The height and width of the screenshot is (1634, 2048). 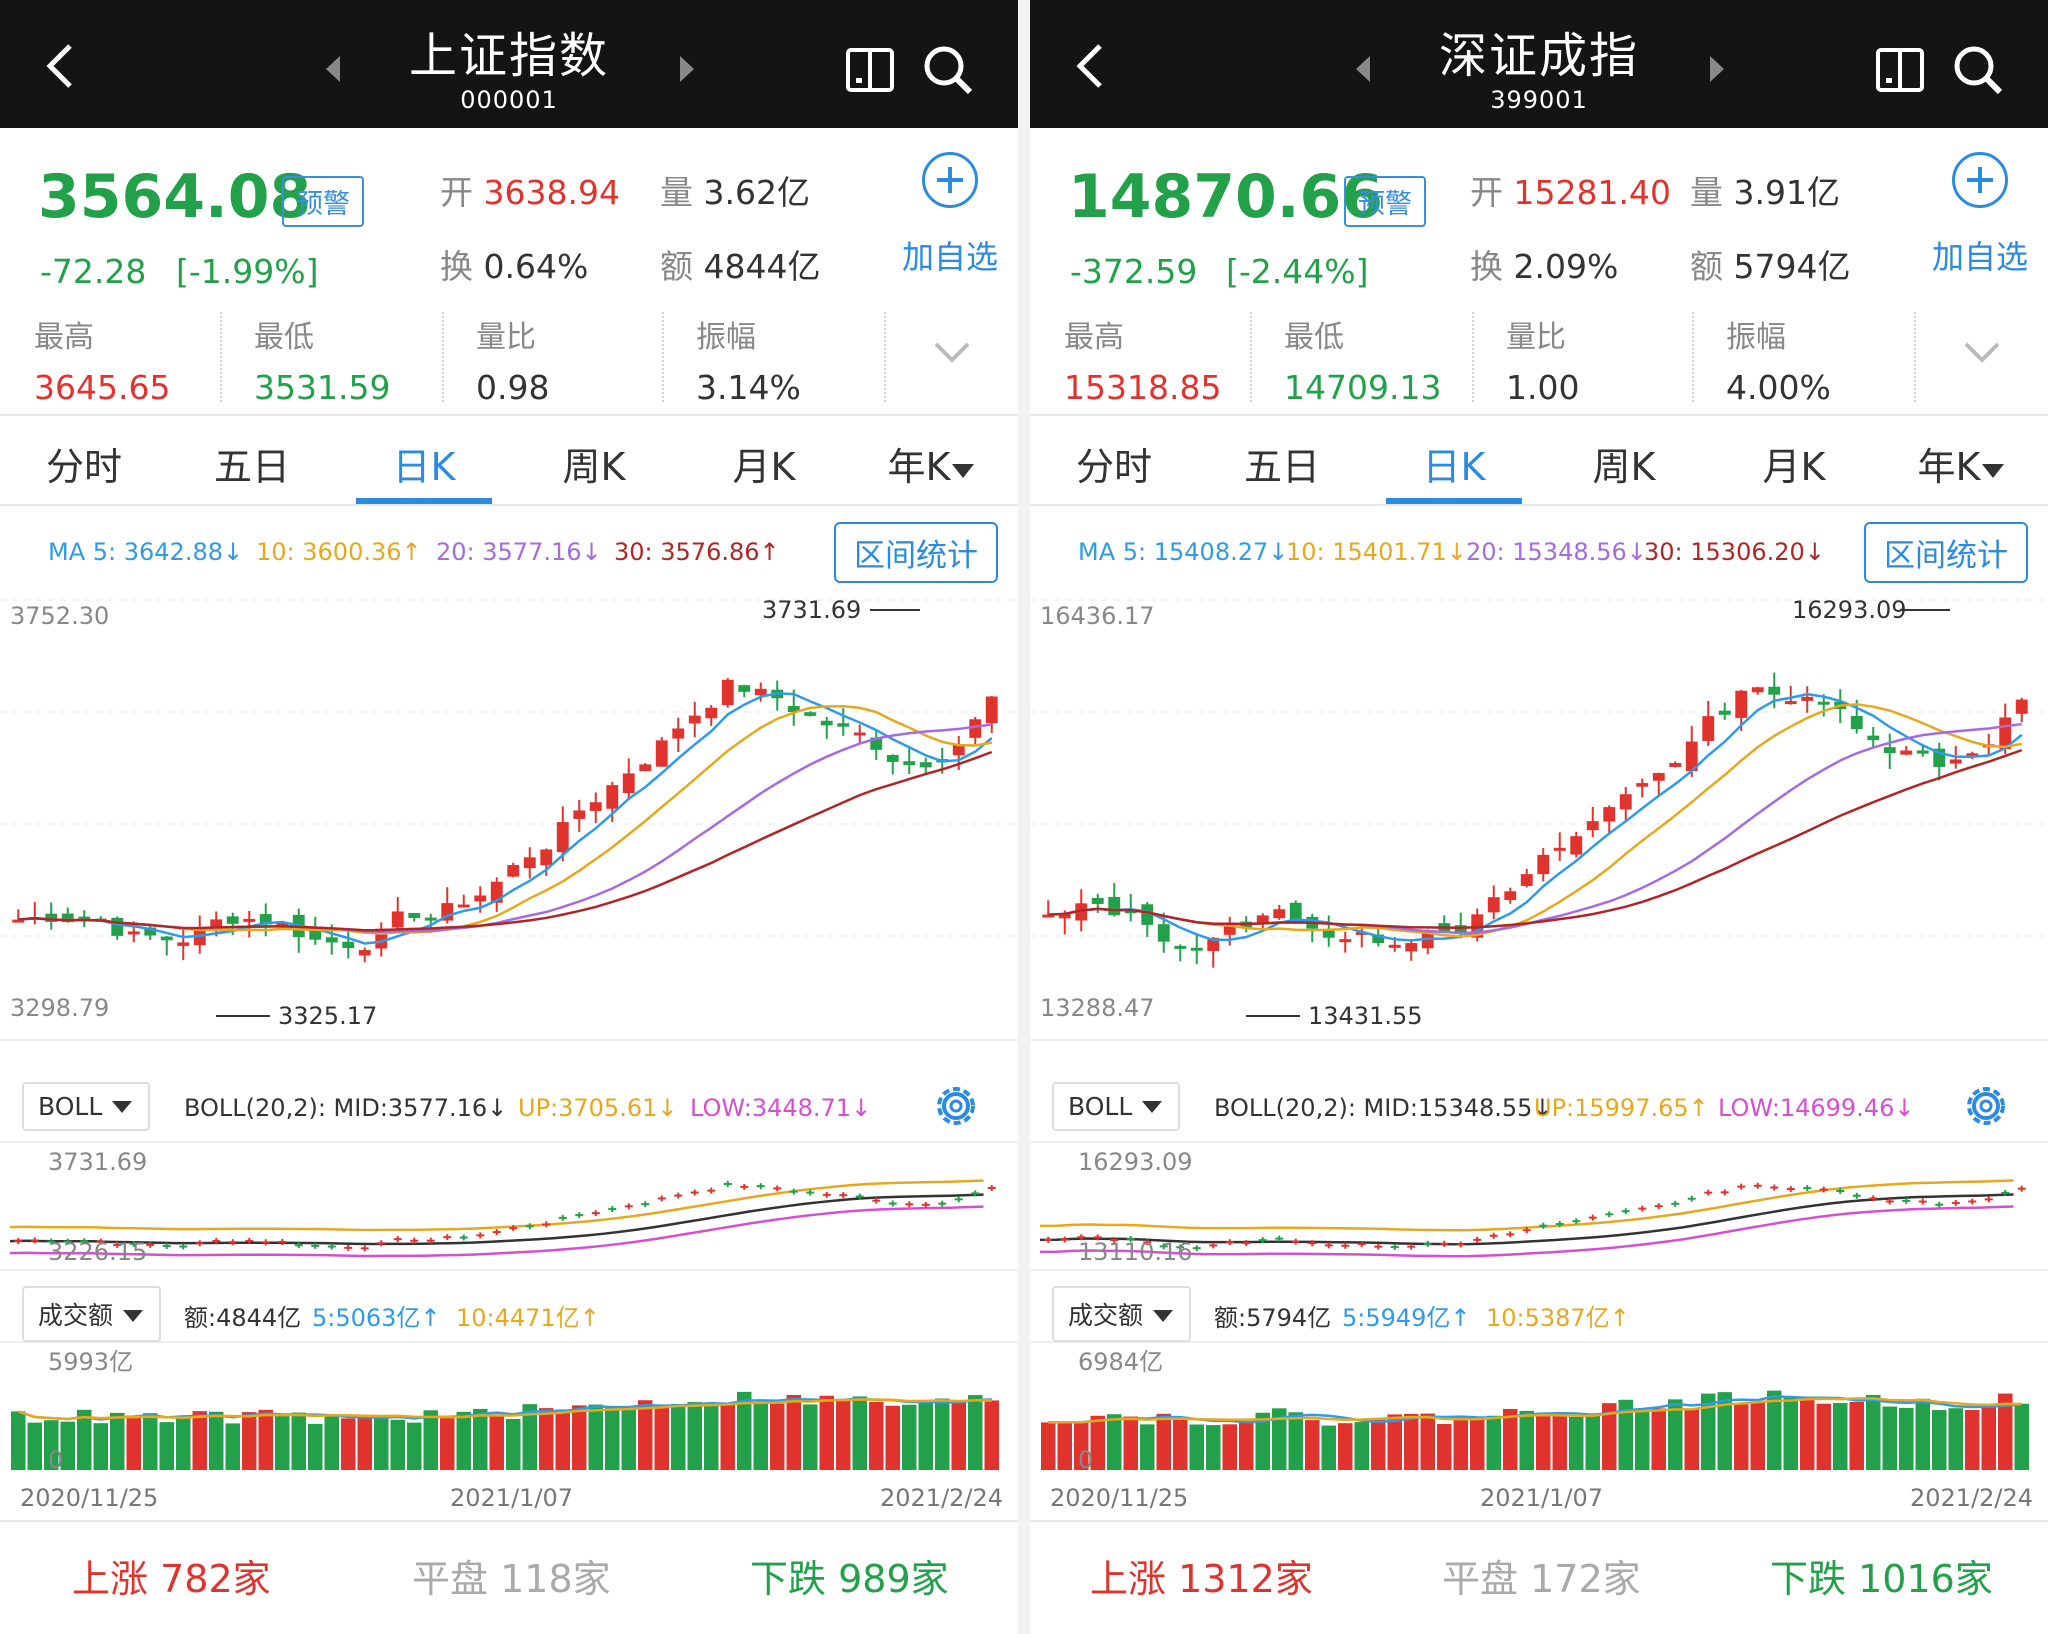 I want to click on boll-axis-bottom: 13110.16, so click(x=1135, y=1252).